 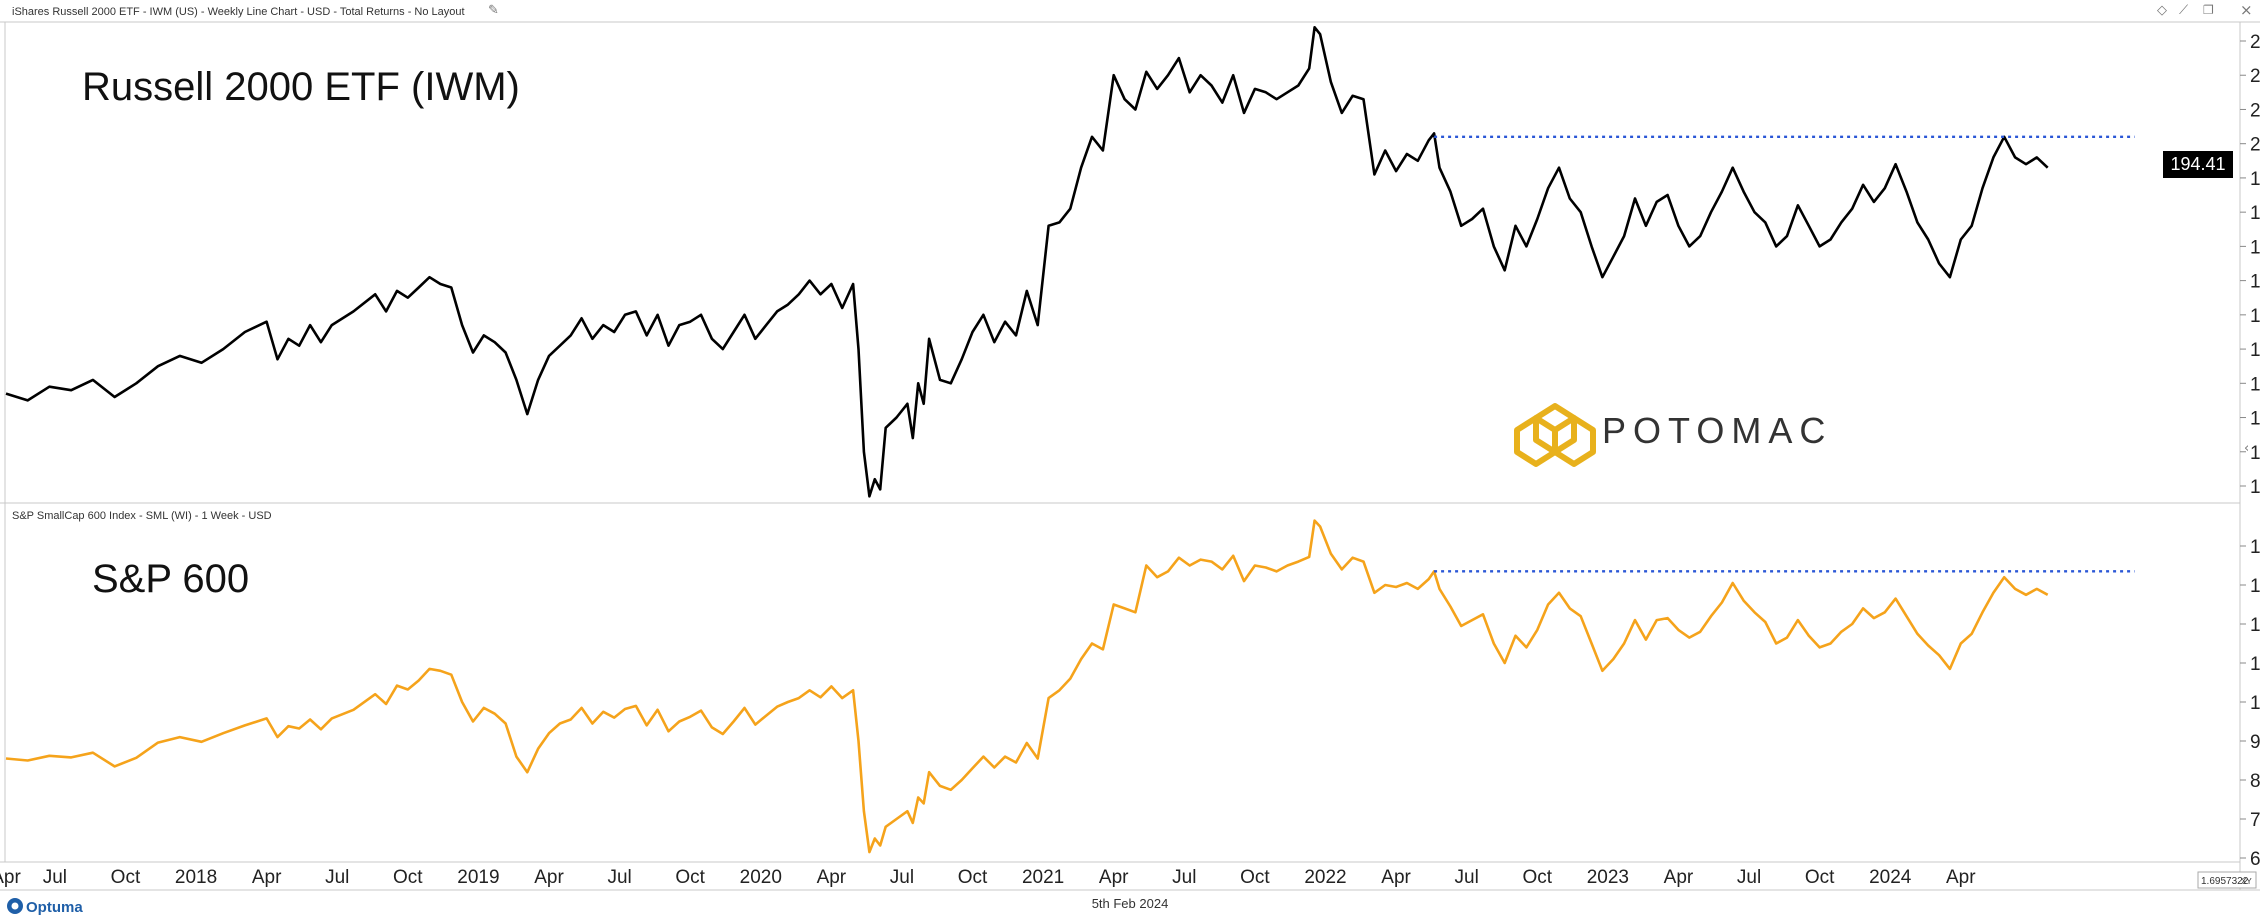 I want to click on iwm-y-tick-label: 200.00, so click(x=2255, y=145).